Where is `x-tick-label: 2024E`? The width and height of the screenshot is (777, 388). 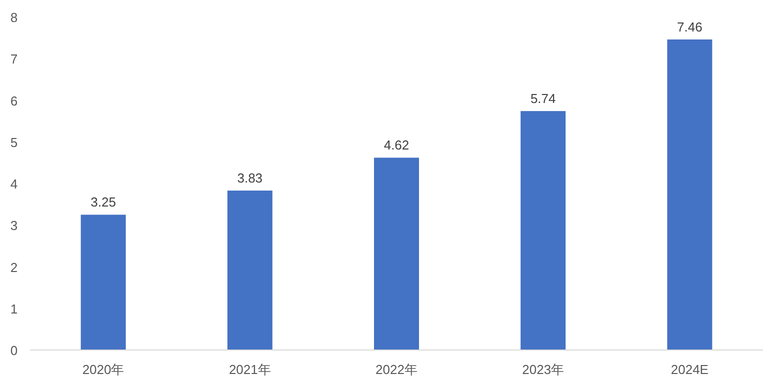
x-tick-label: 2024E is located at coordinates (689, 369).